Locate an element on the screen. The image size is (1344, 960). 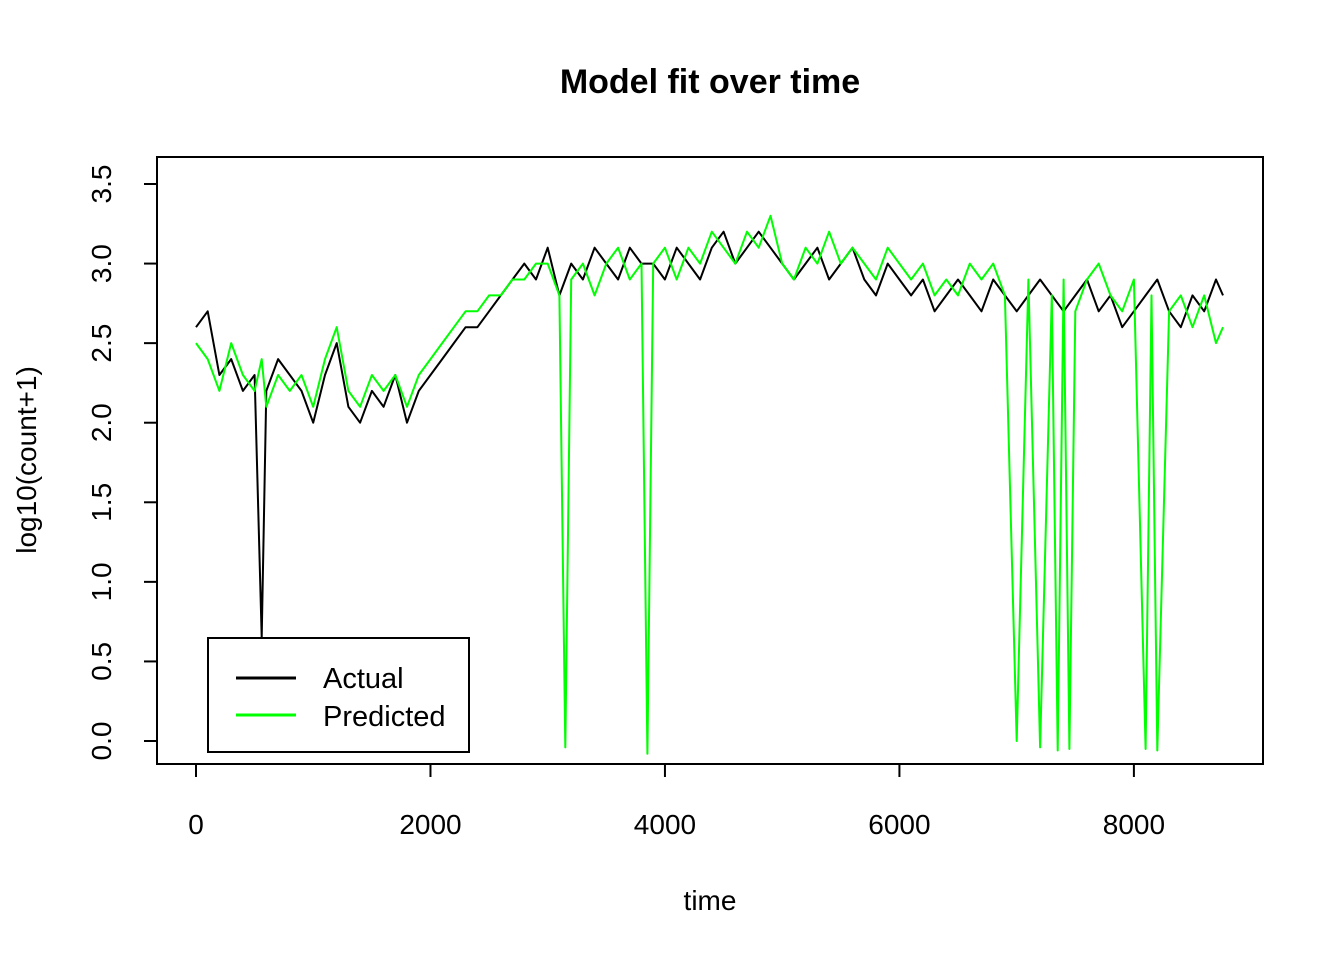
legend-box is located at coordinates (338, 695).